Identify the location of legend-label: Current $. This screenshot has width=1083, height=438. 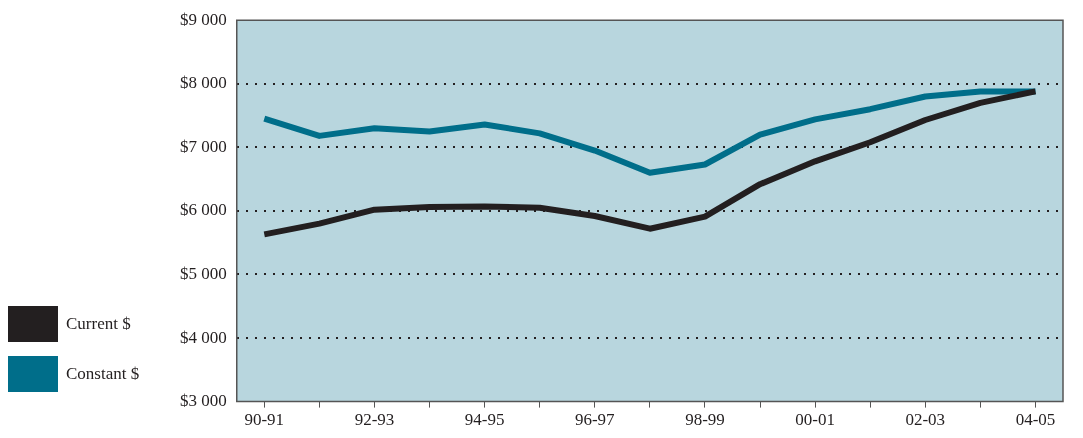
(98, 324).